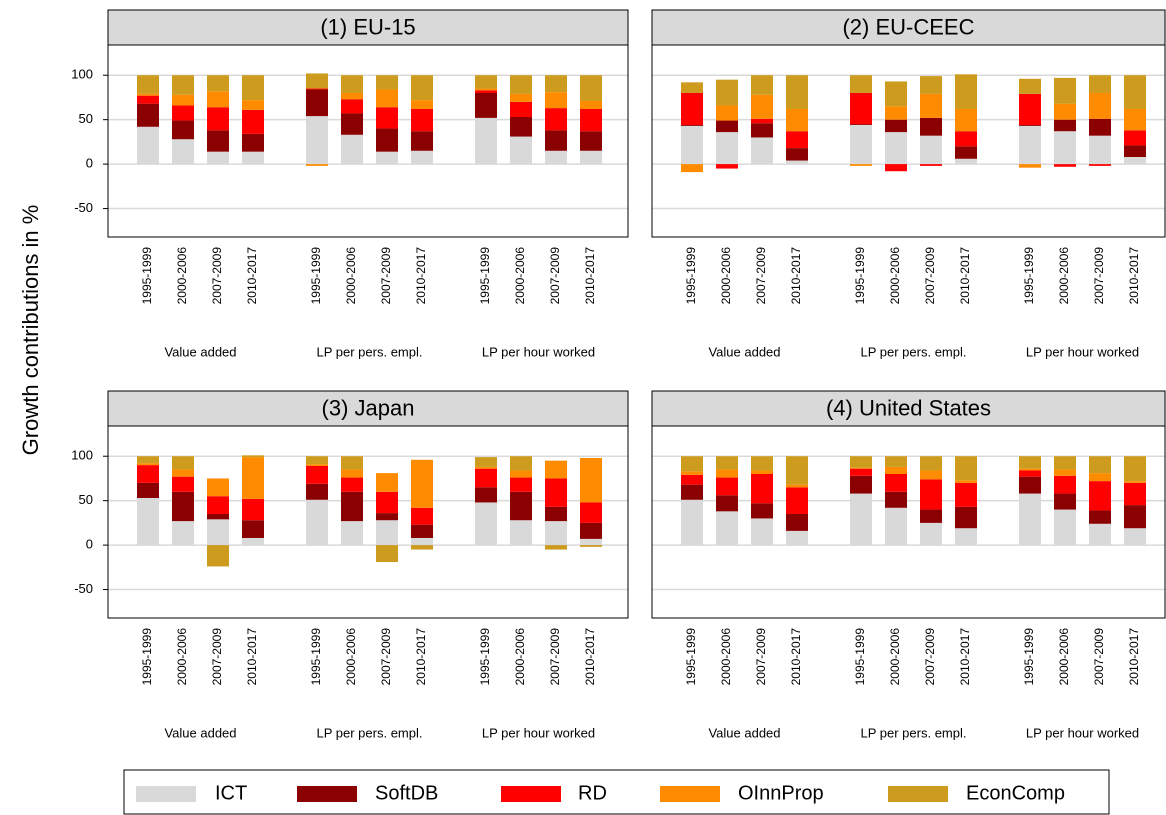  What do you see at coordinates (908, 141) in the screenshot?
I see `plot-border` at bounding box center [908, 141].